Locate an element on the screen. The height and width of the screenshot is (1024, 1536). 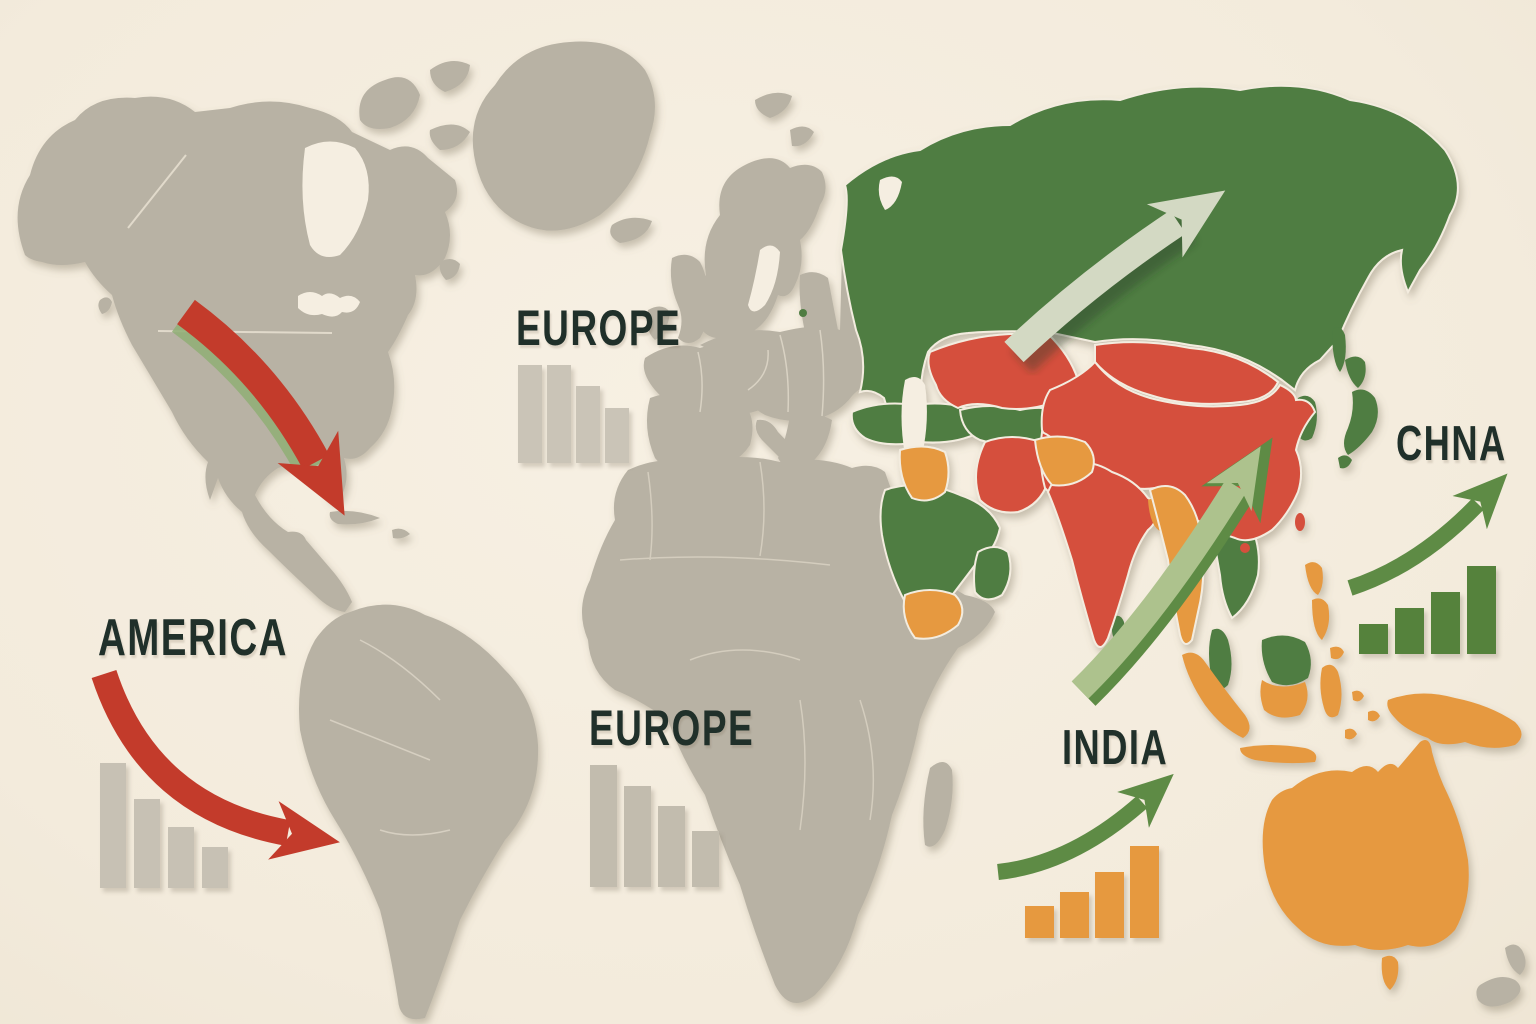
south-america-landmass is located at coordinates (419, 812).